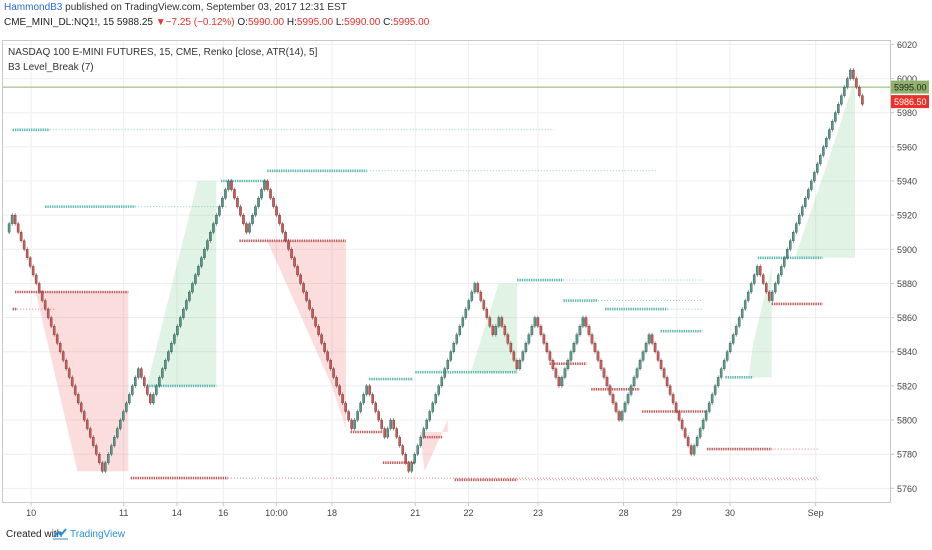  What do you see at coordinates (425, 510) in the screenshot?
I see `time-axis: 10 11 14 16 10:00 18 21 22 23 28 29 30 Sep` at bounding box center [425, 510].